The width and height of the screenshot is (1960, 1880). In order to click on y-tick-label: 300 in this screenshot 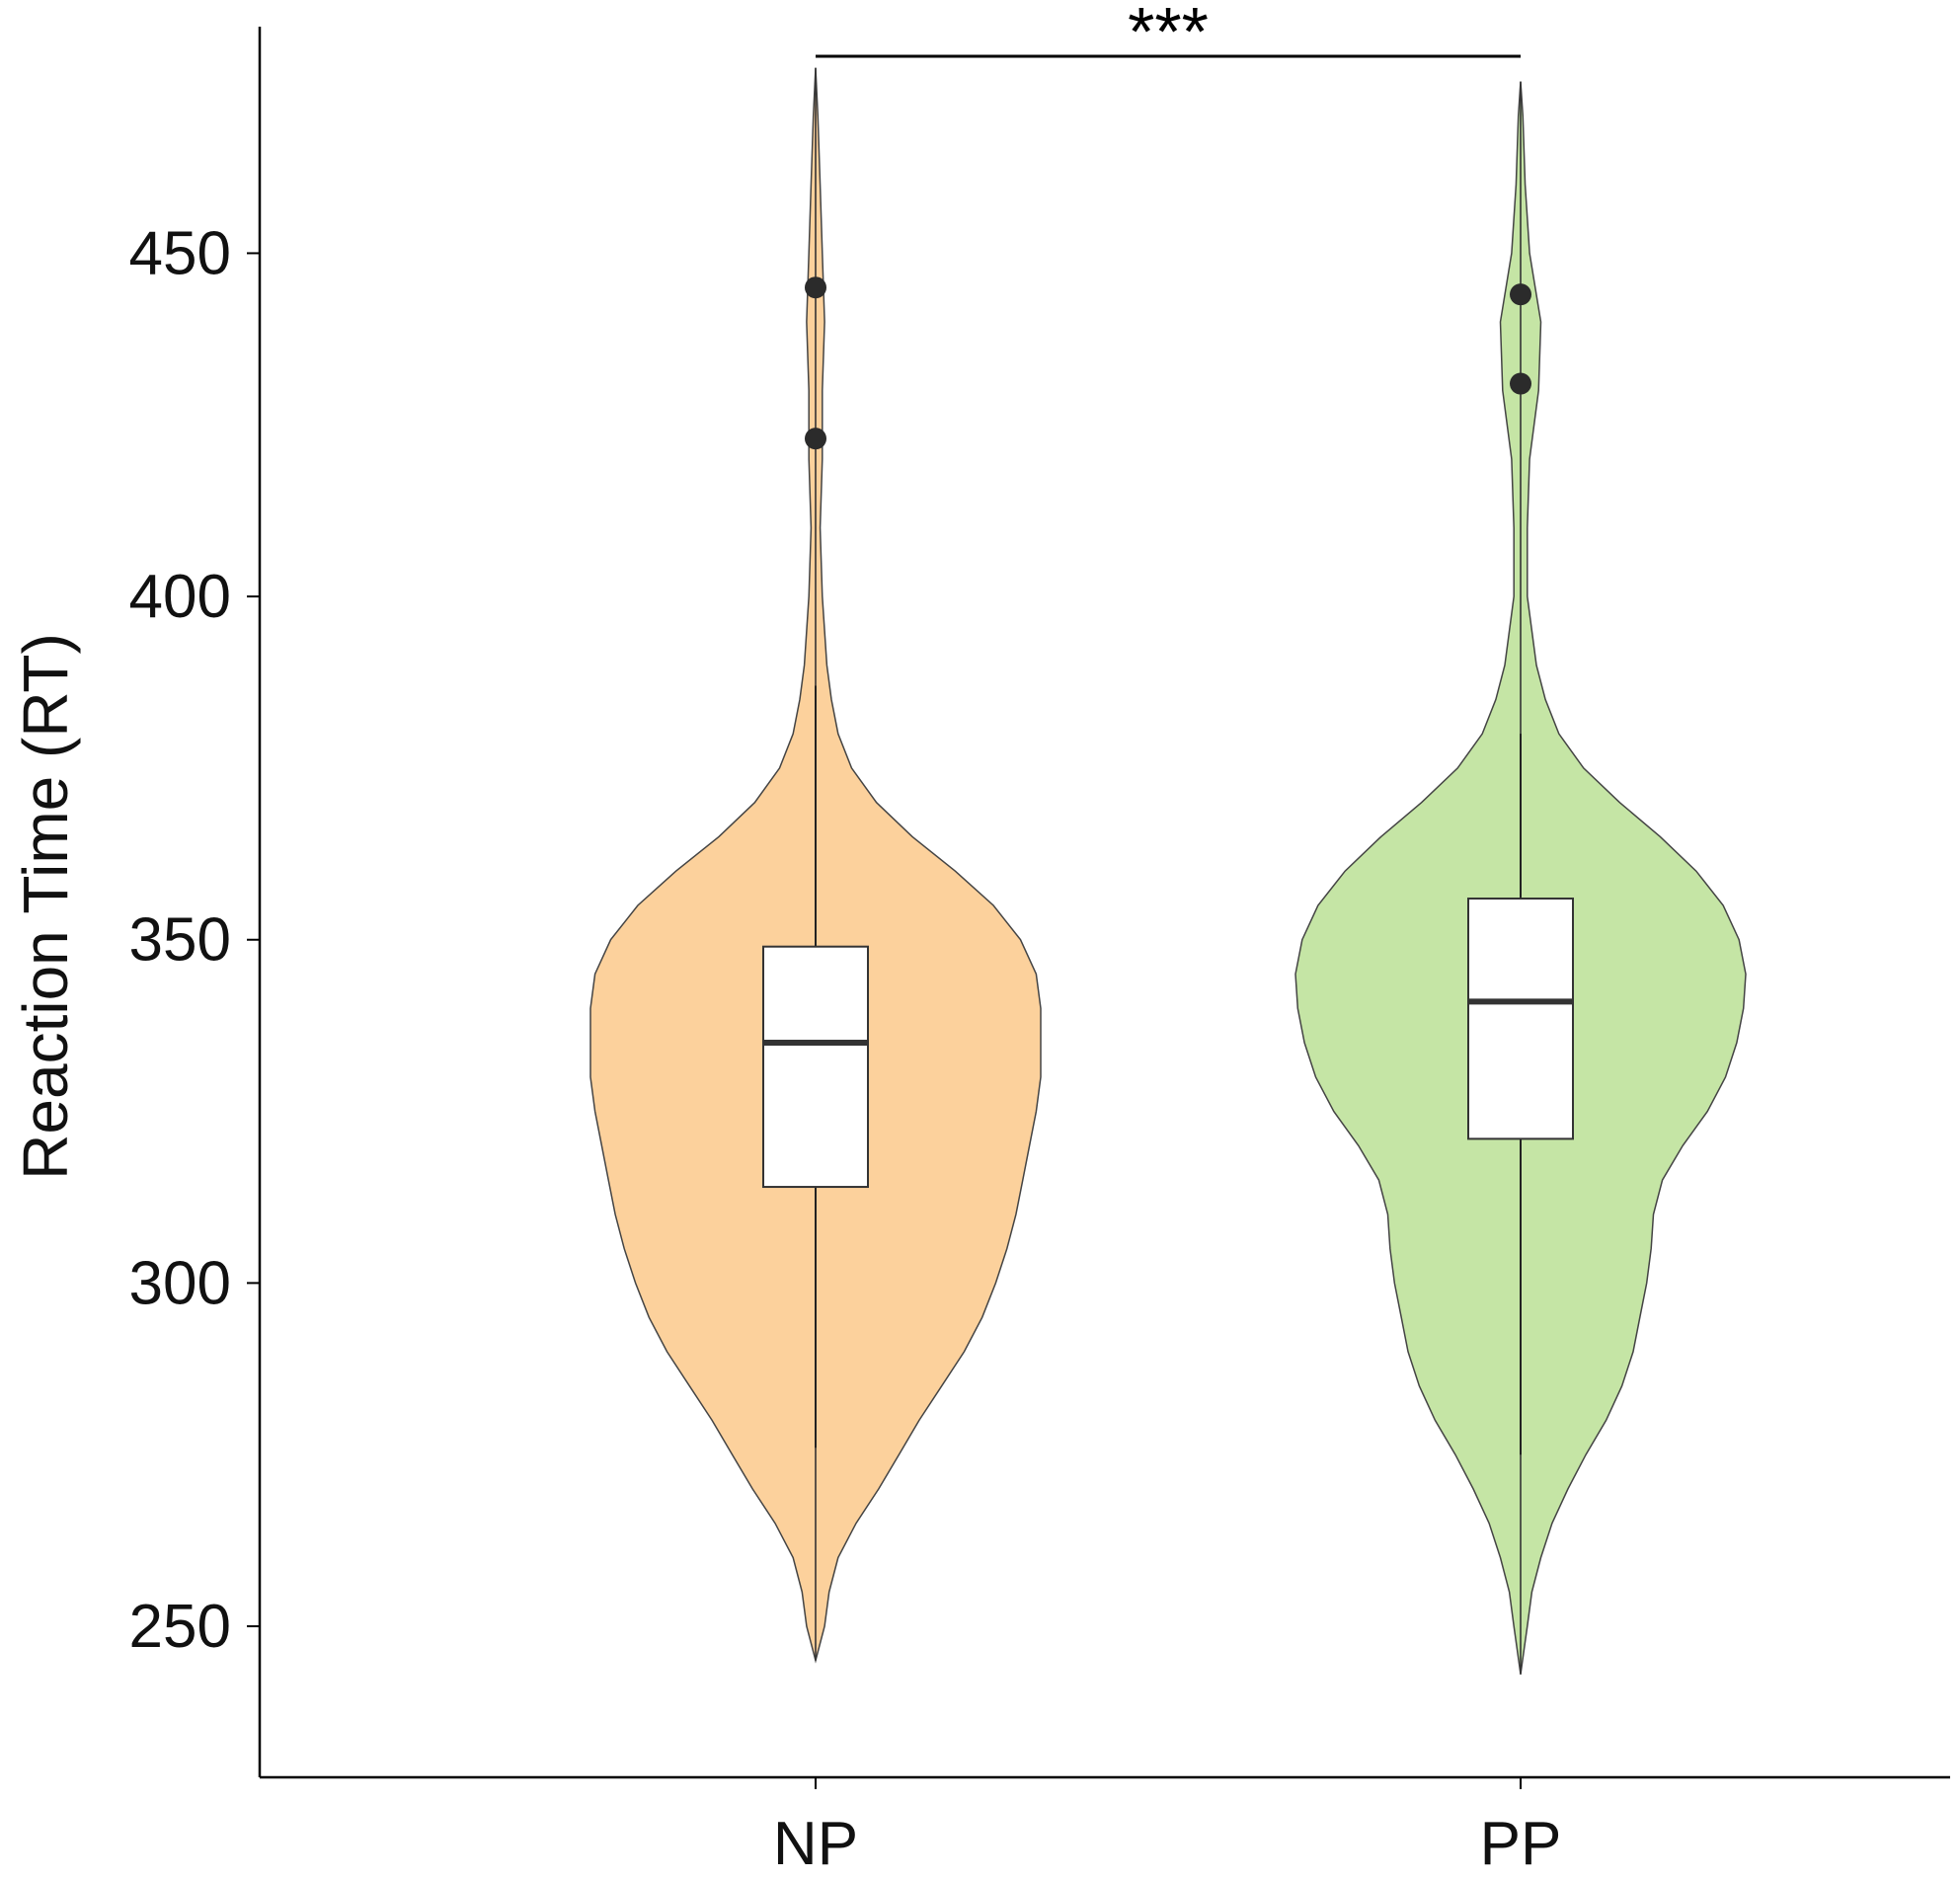, I will do `click(180, 1283)`.